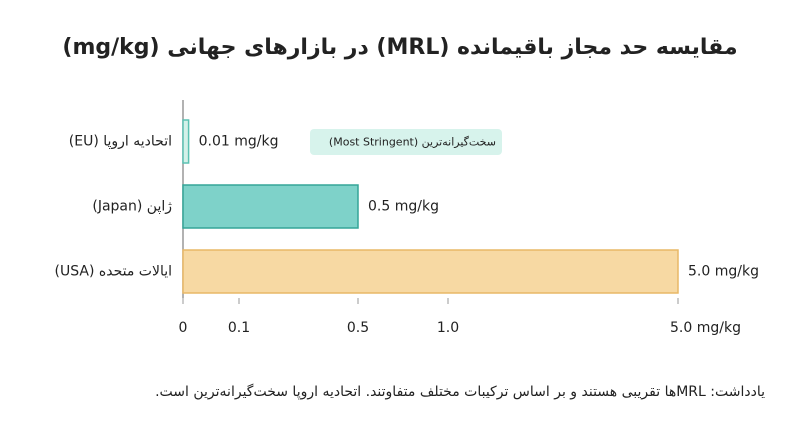 The image size is (800, 447). What do you see at coordinates (403, 207) in the screenshot?
I see `value-label: 0.5 mg/kg` at bounding box center [403, 207].